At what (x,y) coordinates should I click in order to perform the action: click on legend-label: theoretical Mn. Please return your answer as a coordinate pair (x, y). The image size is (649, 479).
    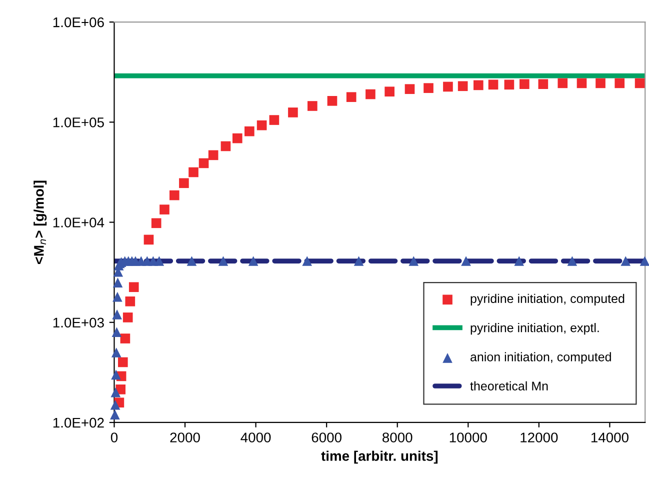
    Looking at the image, I should click on (509, 385).